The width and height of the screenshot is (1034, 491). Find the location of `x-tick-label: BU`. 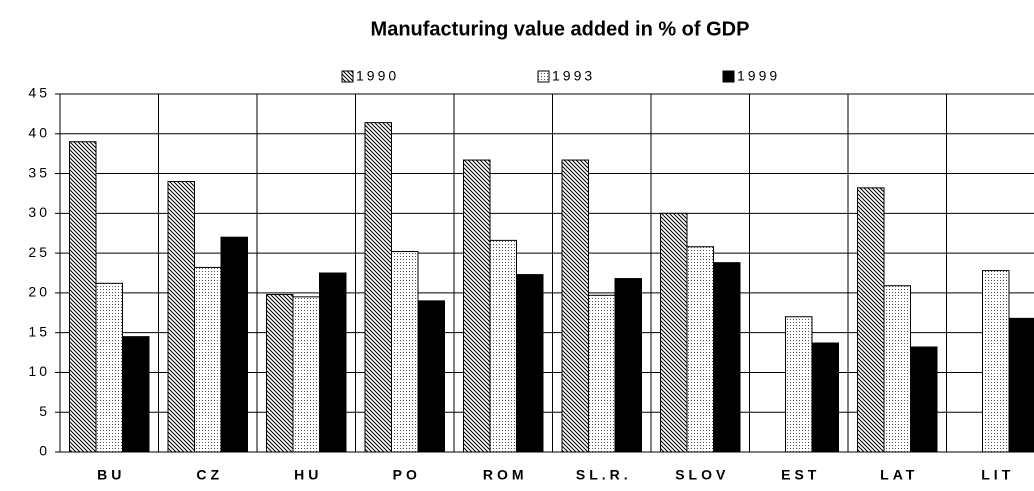

x-tick-label: BU is located at coordinates (111, 475).